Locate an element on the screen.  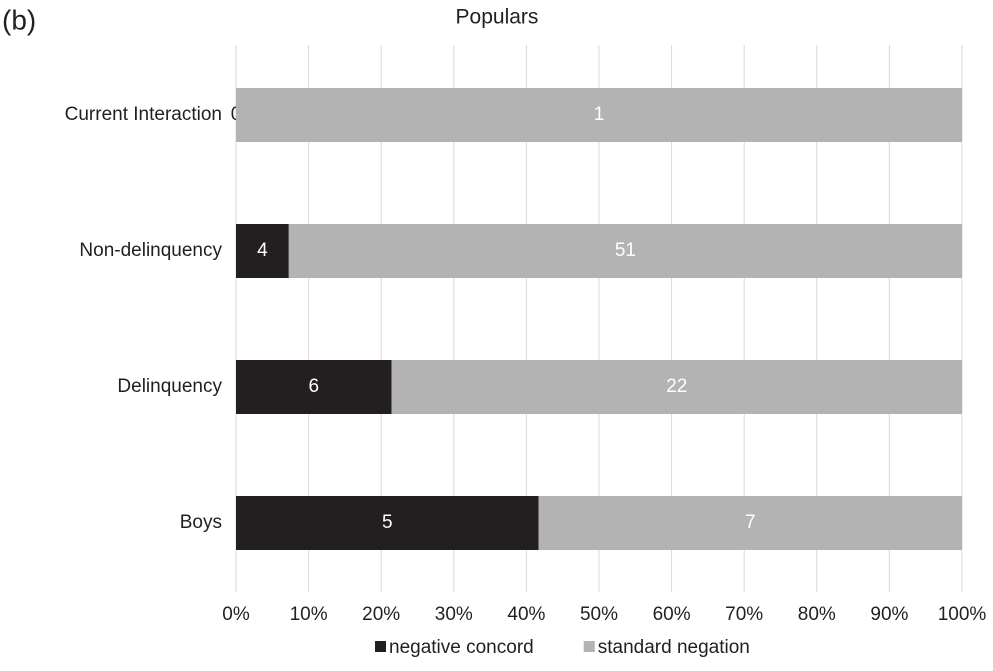
data-label: 6 is located at coordinates (313, 386).